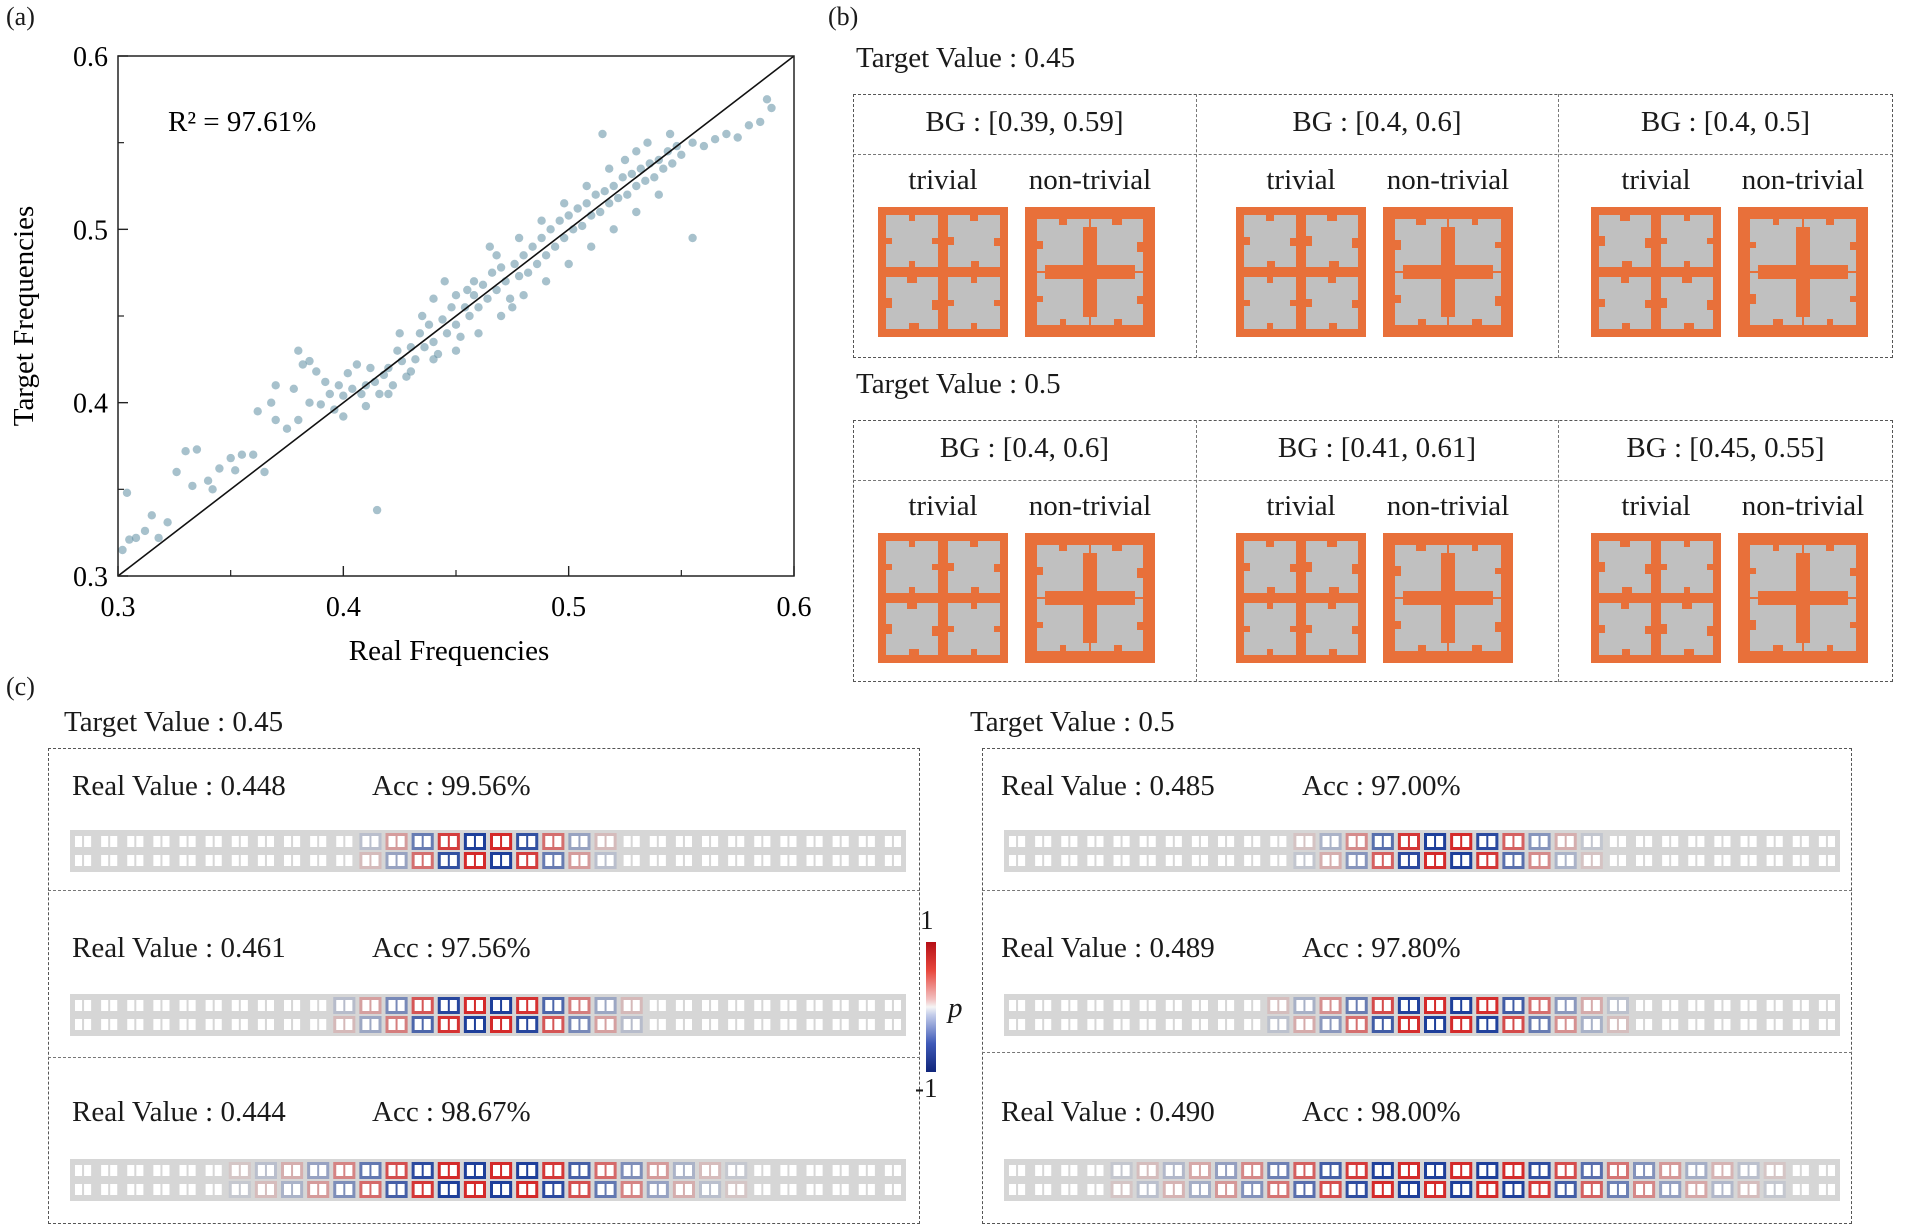 The image size is (1911, 1226). Describe the element at coordinates (451, 1112) in the screenshot. I see `accuracy-label: Acc : 98.67%` at that location.